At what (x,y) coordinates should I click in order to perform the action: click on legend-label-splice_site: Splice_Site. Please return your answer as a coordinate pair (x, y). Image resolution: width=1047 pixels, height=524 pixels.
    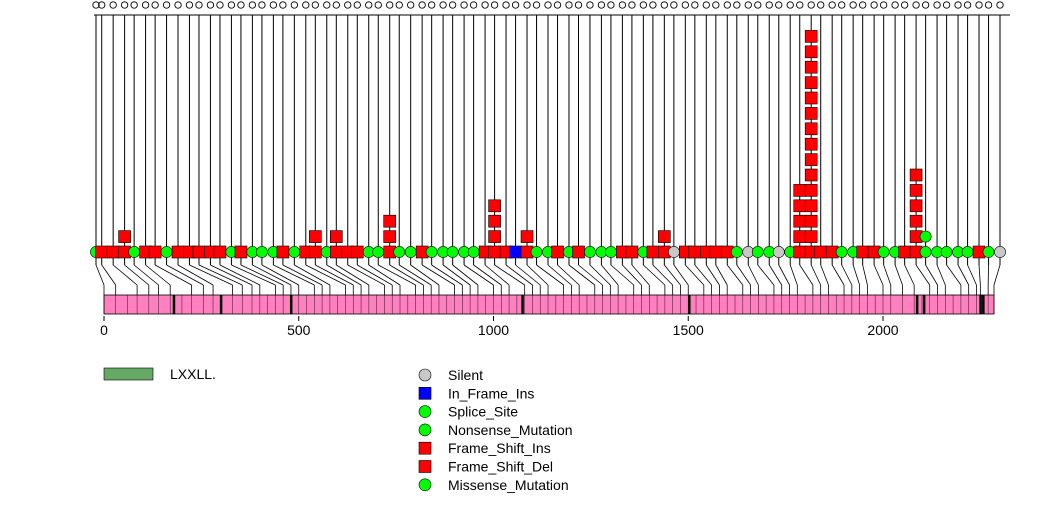
    Looking at the image, I should click on (483, 412).